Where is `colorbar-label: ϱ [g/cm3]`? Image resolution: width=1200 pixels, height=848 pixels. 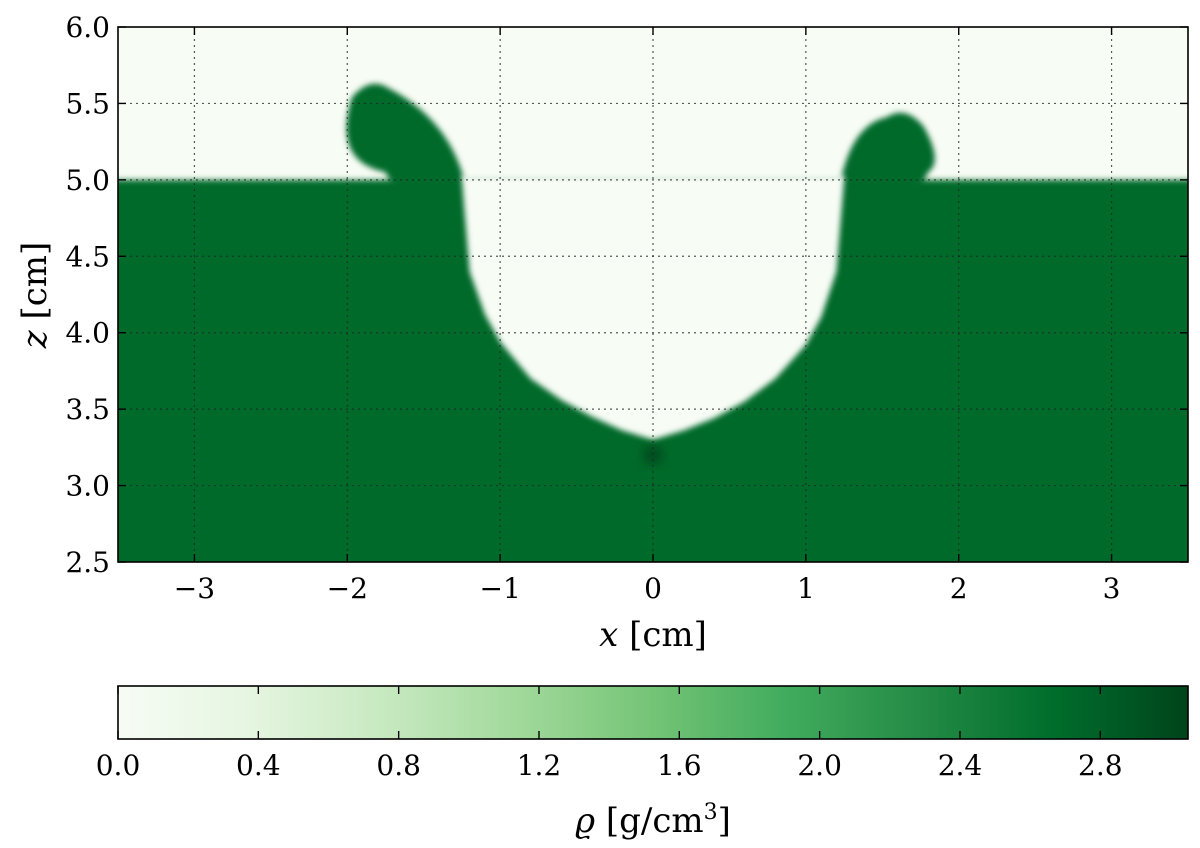
colorbar-label: ϱ [g/cm3] is located at coordinates (653, 820).